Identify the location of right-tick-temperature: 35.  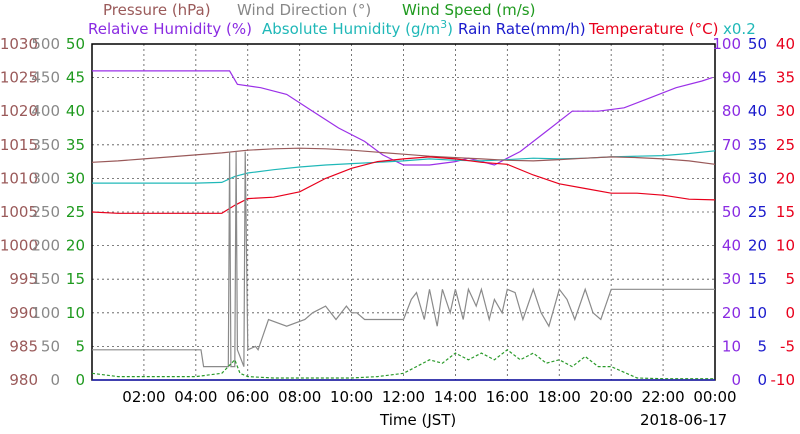
(785, 78).